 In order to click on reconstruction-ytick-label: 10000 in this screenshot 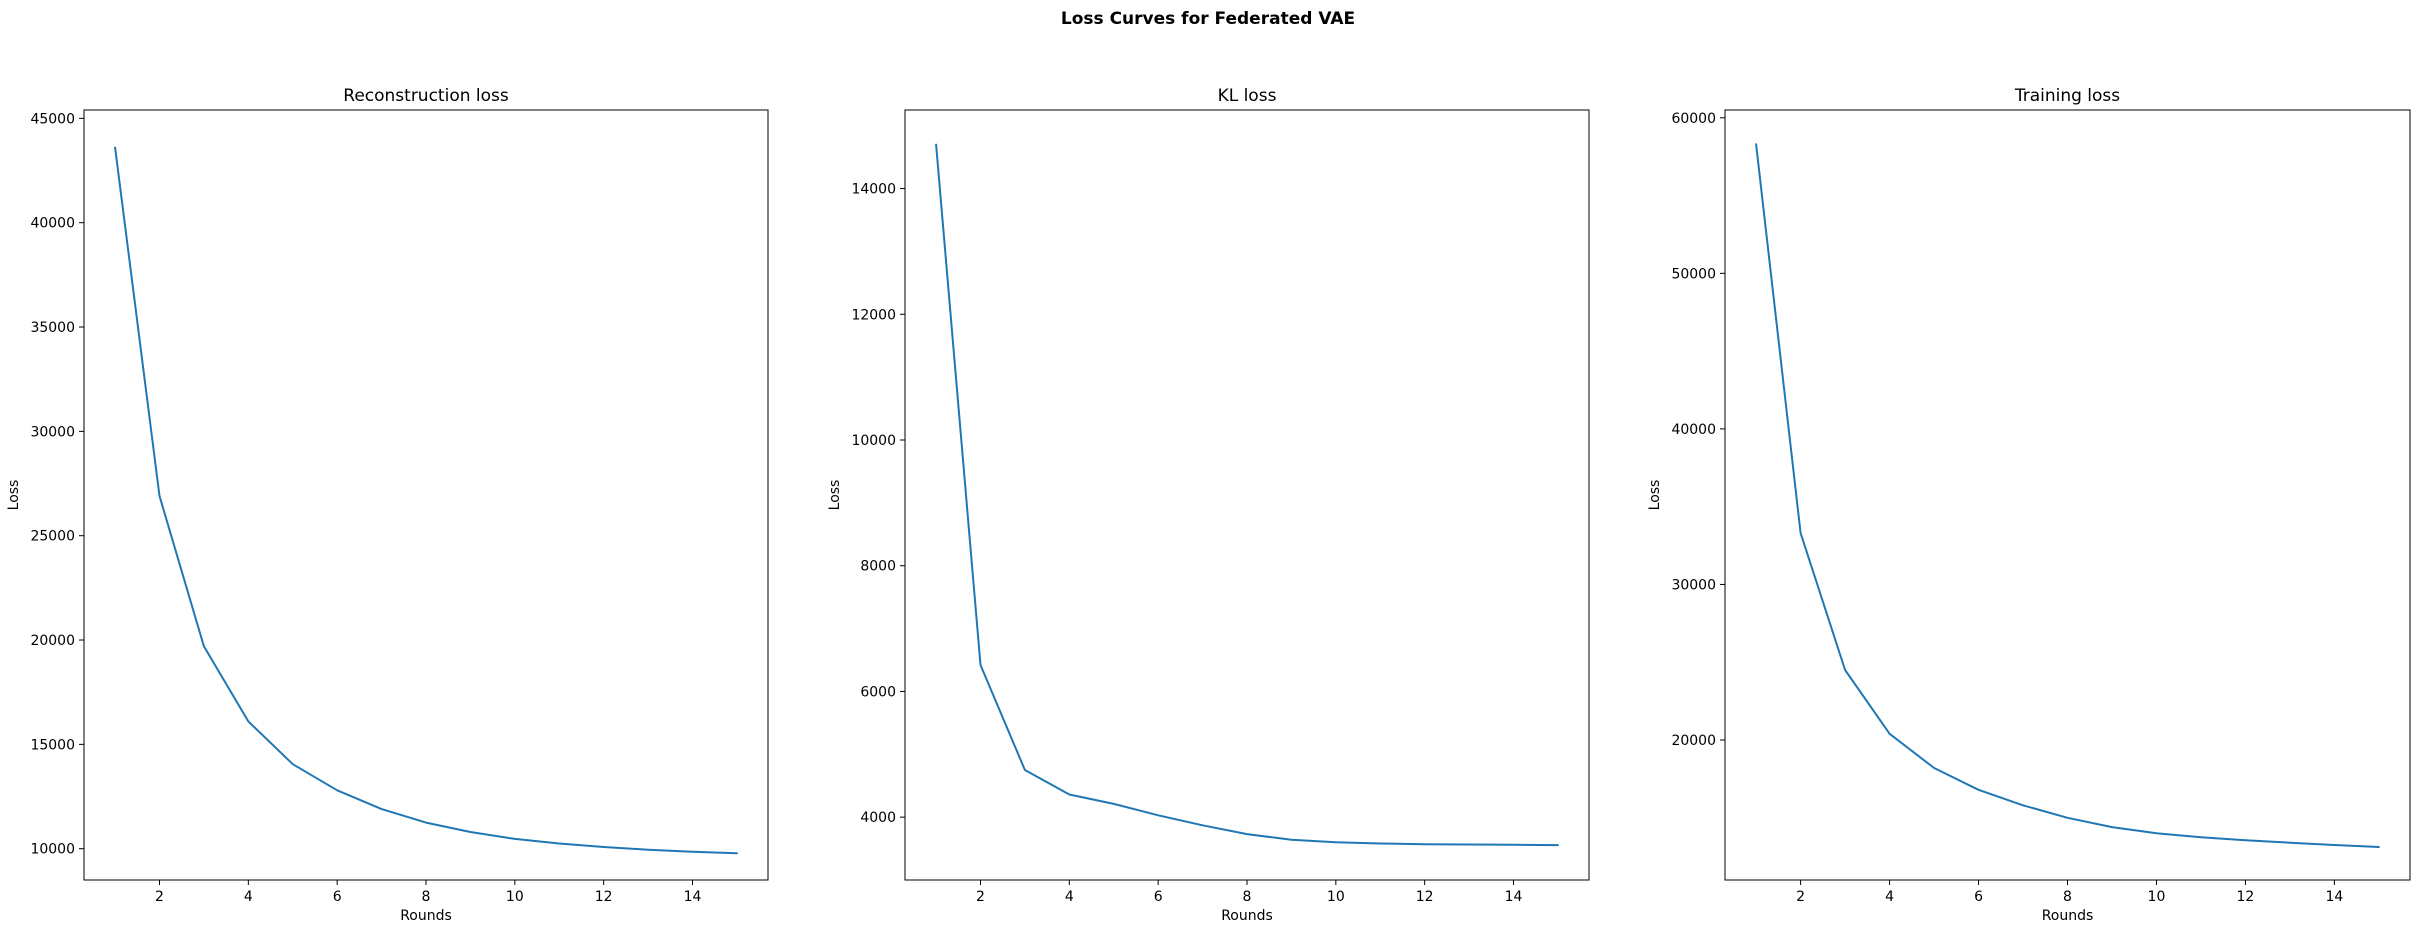, I will do `click(52, 850)`.